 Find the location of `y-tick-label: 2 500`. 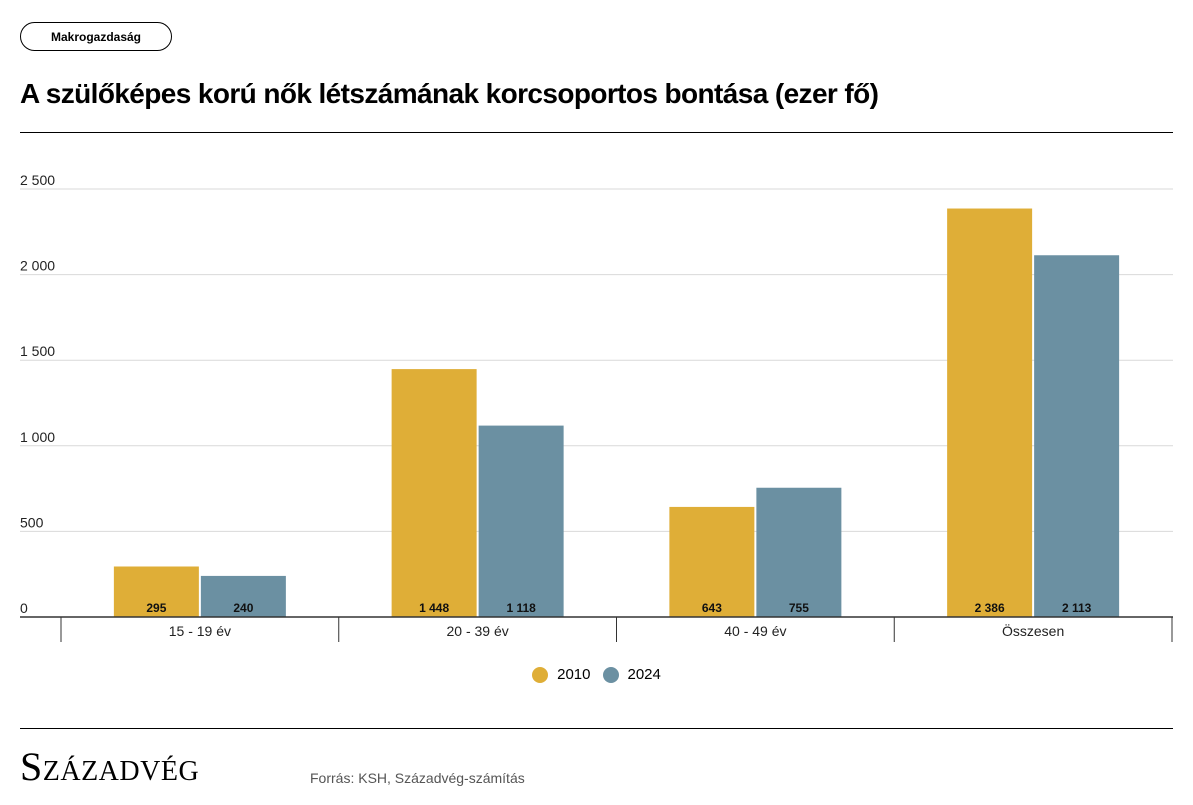

y-tick-label: 2 500 is located at coordinates (37, 180).